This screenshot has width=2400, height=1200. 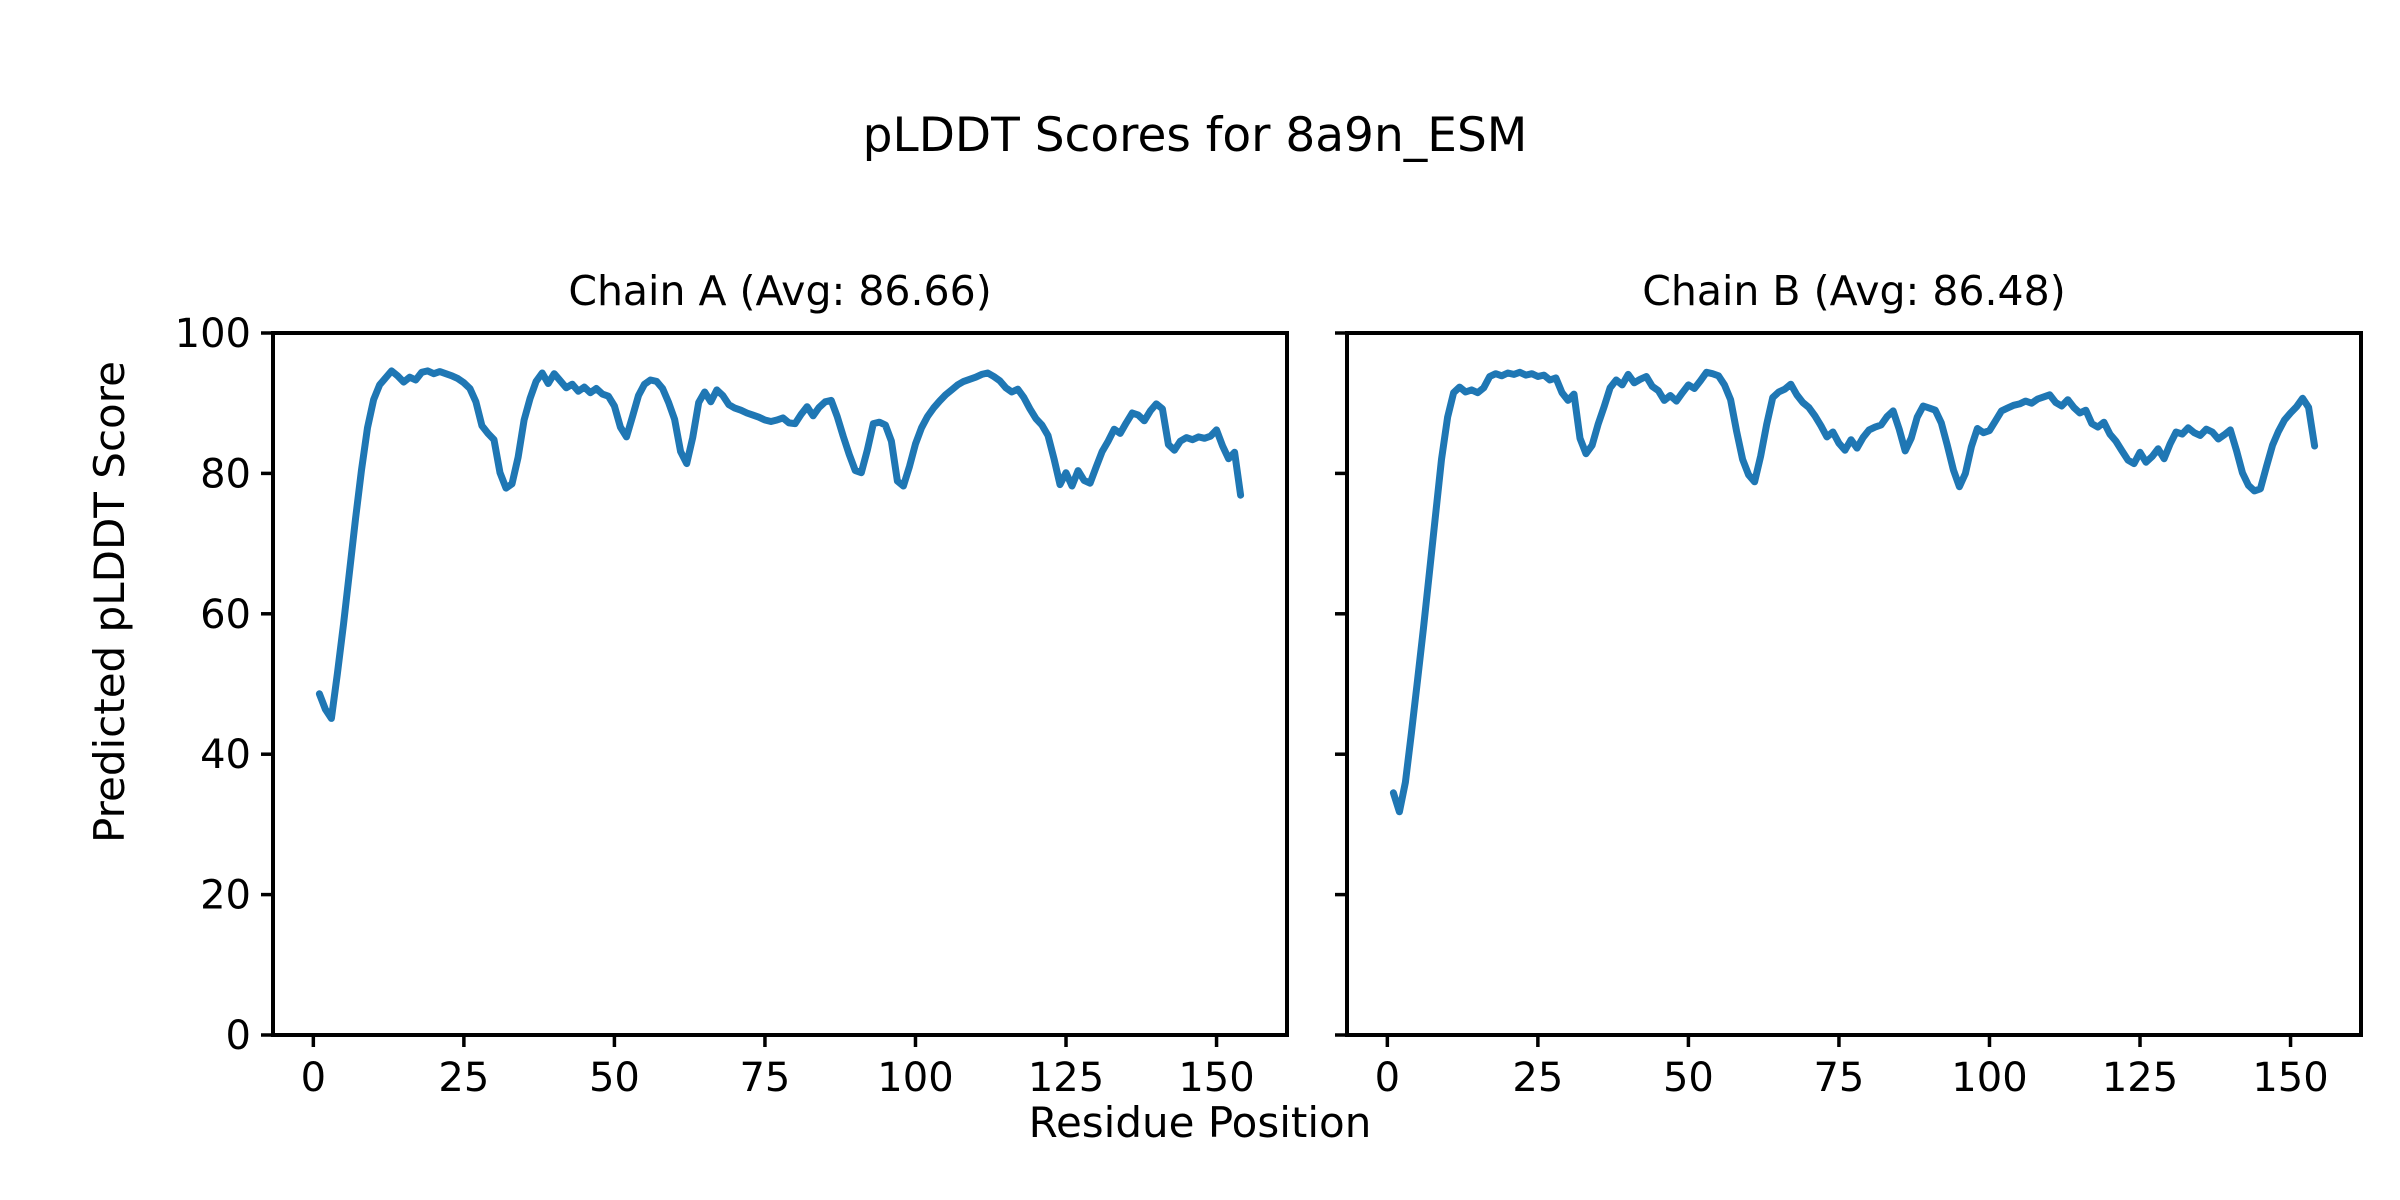 I want to click on x-axis-label: Residue Position, so click(x=1200, y=1122).